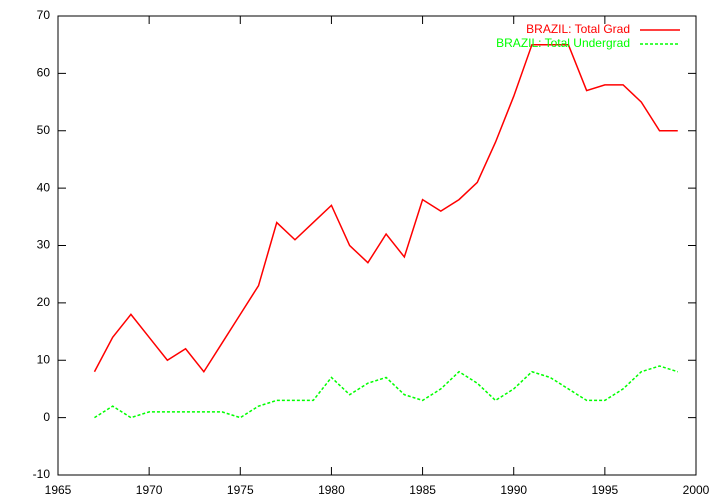 The height and width of the screenshot is (504, 720). I want to click on legend-label: BRAZIL: Total Grad, so click(578, 29).